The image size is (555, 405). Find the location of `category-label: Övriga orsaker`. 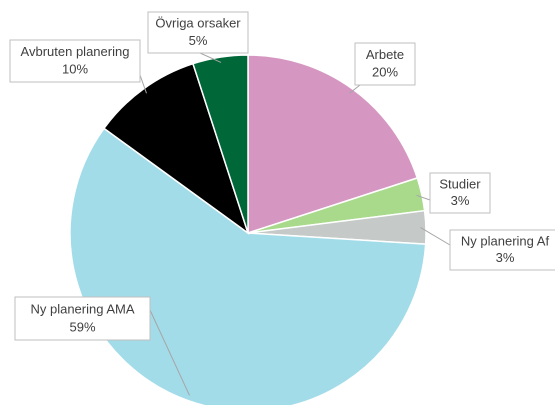

category-label: Övriga orsaker is located at coordinates (198, 23).